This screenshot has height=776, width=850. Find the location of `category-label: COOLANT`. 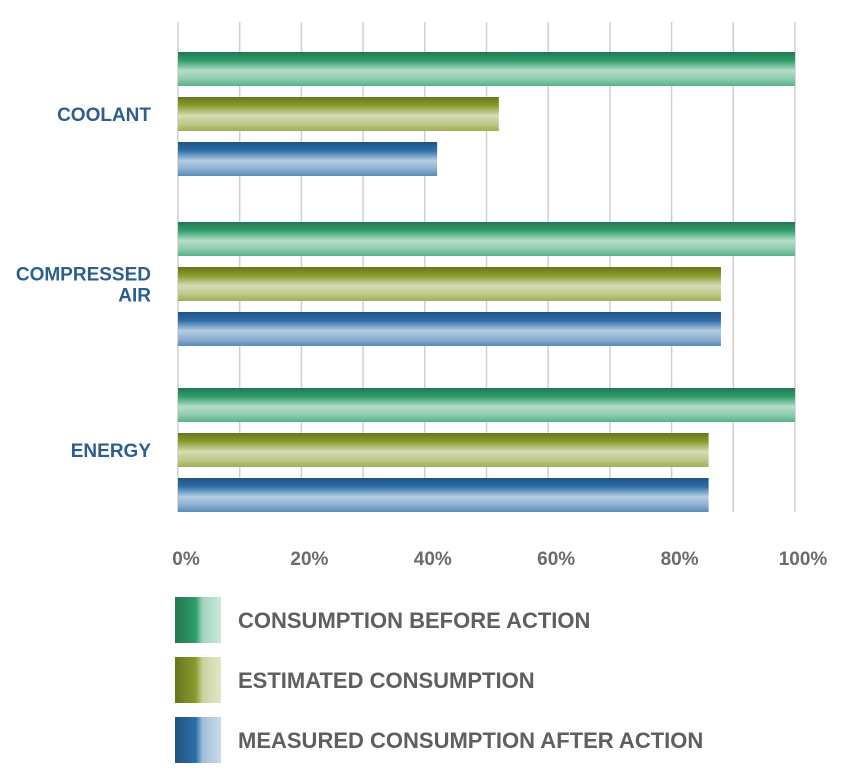

category-label: COOLANT is located at coordinates (104, 115).